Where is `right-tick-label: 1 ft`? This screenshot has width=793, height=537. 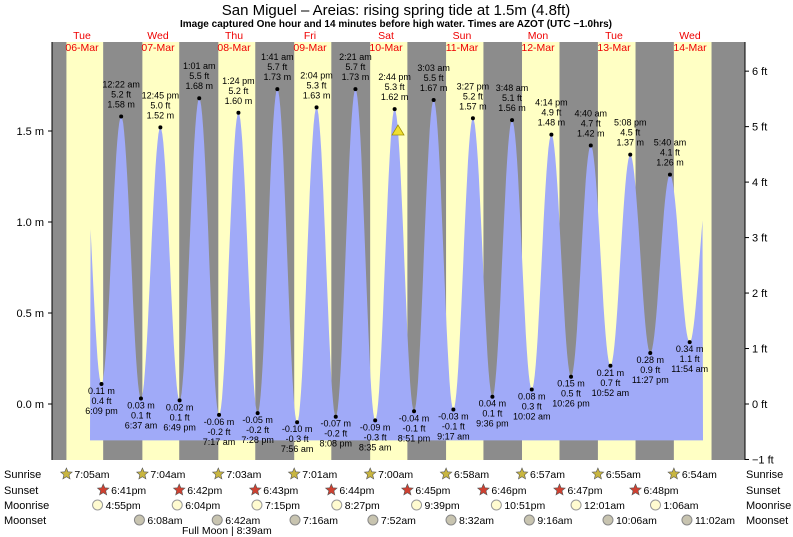 right-tick-label: 1 ft is located at coordinates (759, 350).